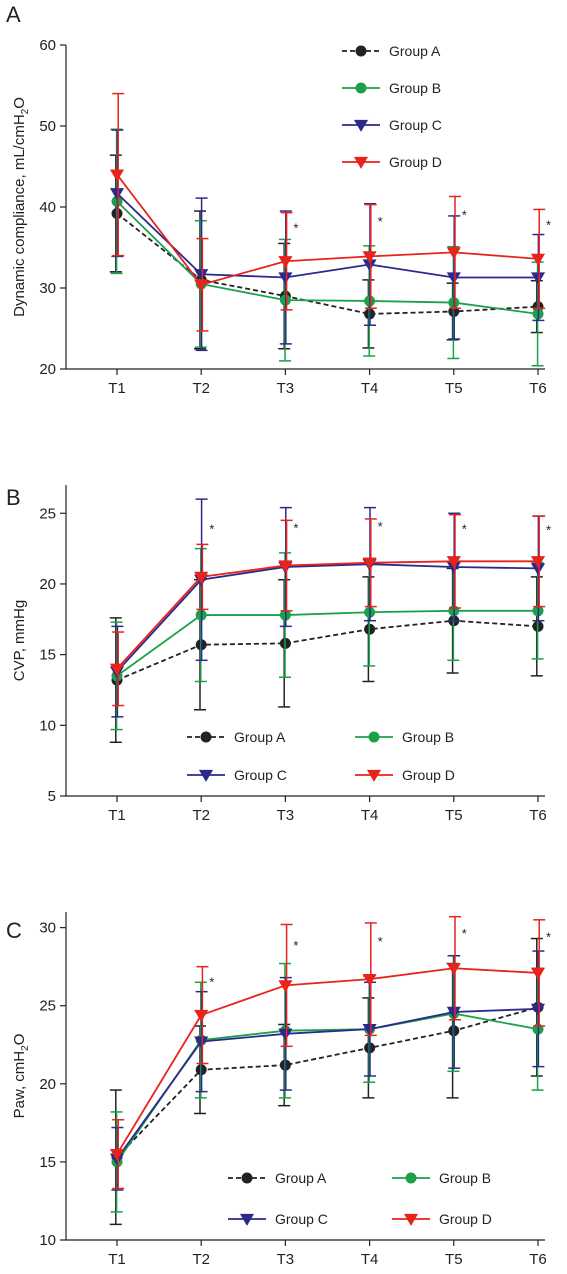  Describe the element at coordinates (14, 930) in the screenshot. I see `panel-label: C` at that location.